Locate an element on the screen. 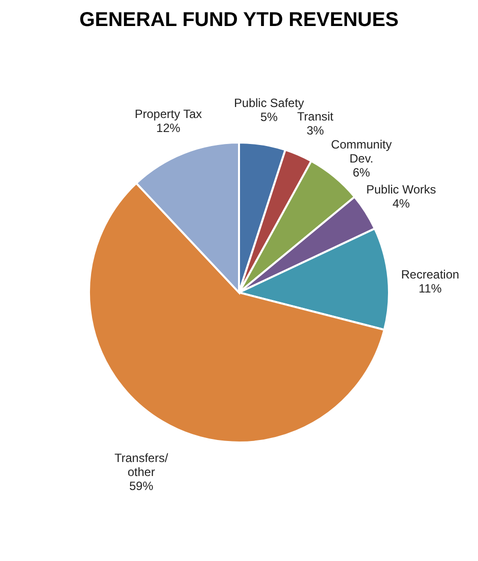 Image resolution: width=478 pixels, height=561 pixels. chart-title: GENERAL FUND YTD REVENUES is located at coordinates (239, 20).